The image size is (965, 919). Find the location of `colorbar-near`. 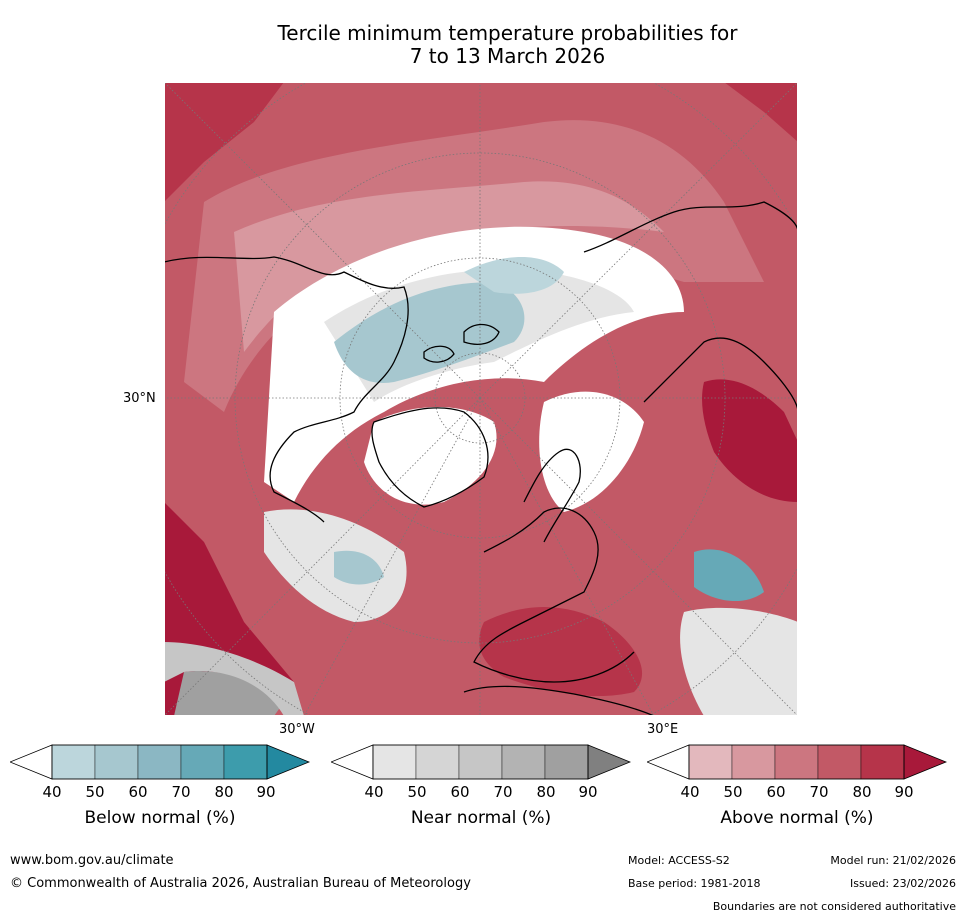

colorbar-near is located at coordinates (481, 762).